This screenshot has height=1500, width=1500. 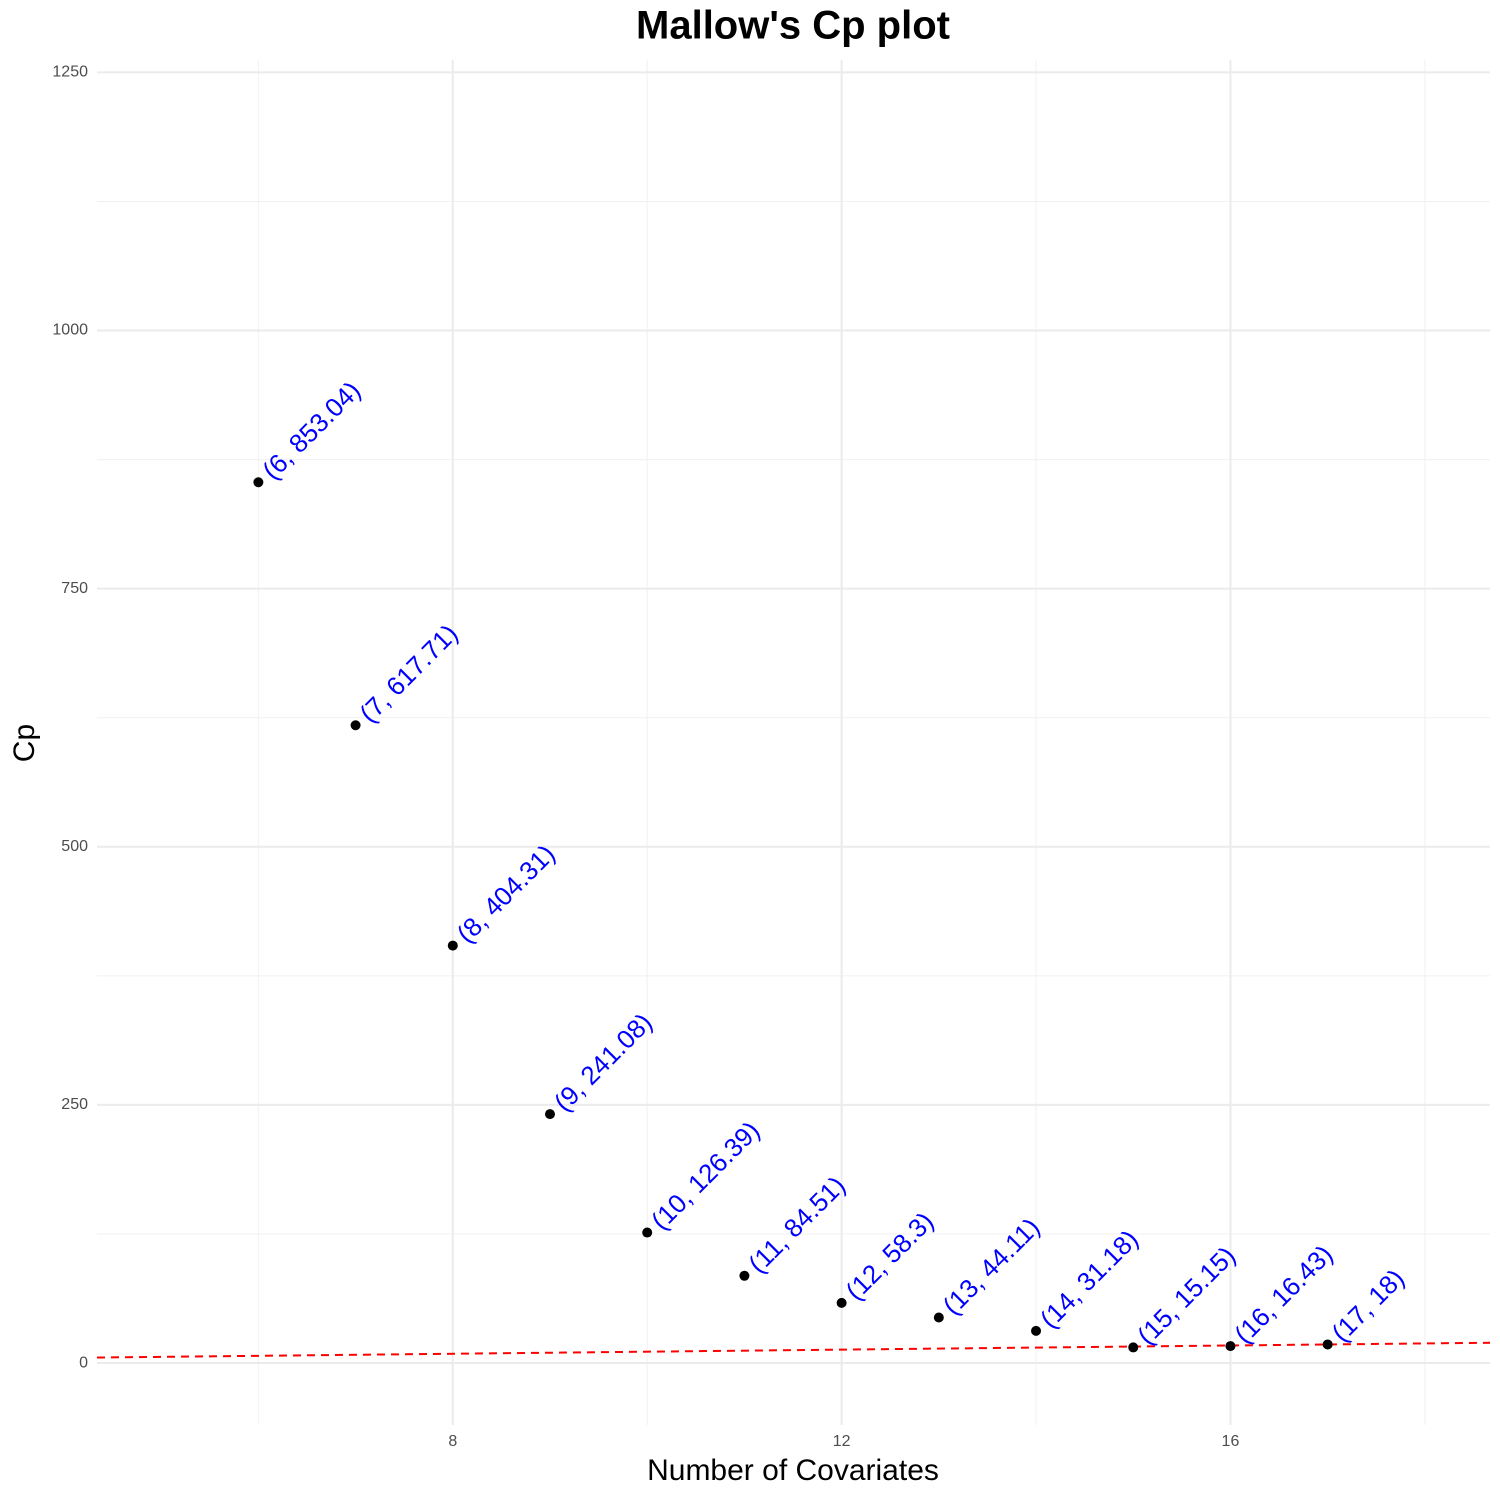 What do you see at coordinates (70, 72) in the screenshot?
I see `y-tick-label: 1250` at bounding box center [70, 72].